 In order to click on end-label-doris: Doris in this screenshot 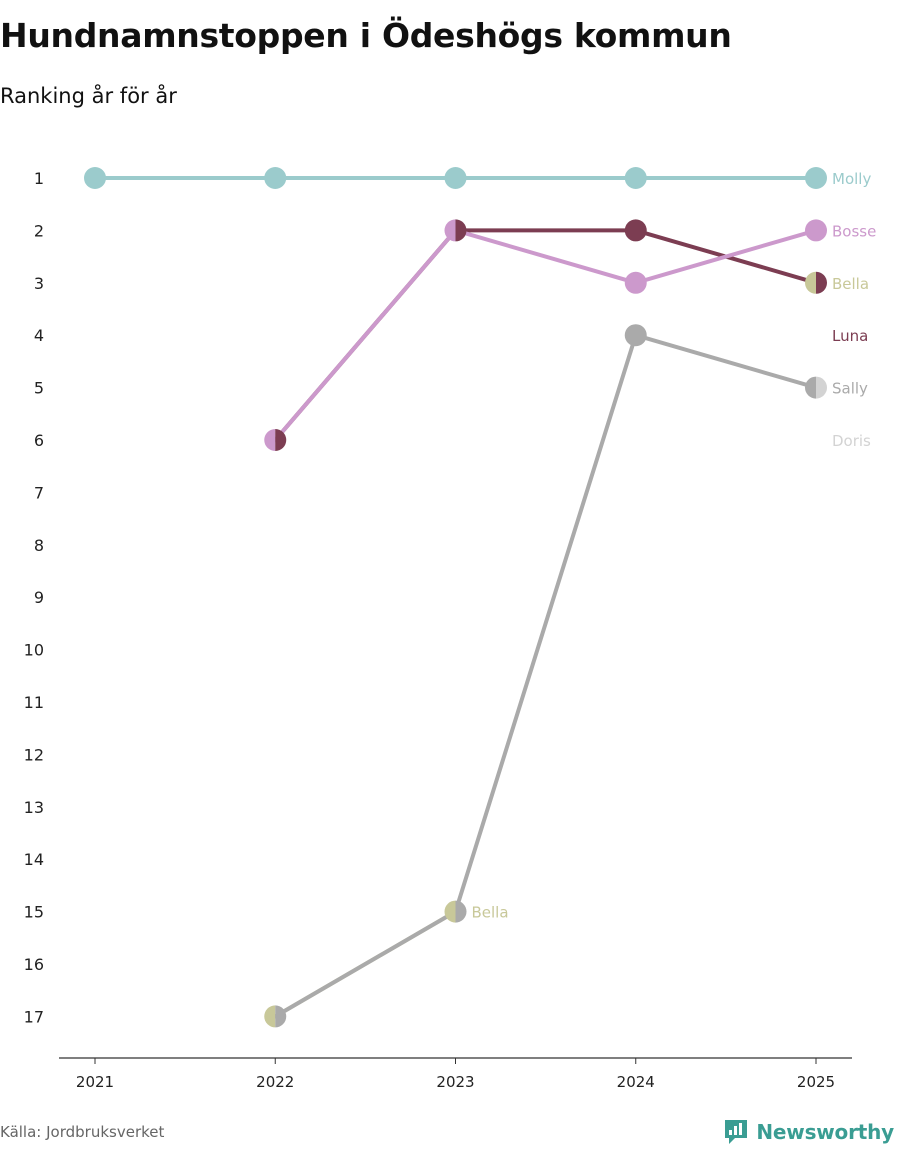, I will do `click(851, 441)`.